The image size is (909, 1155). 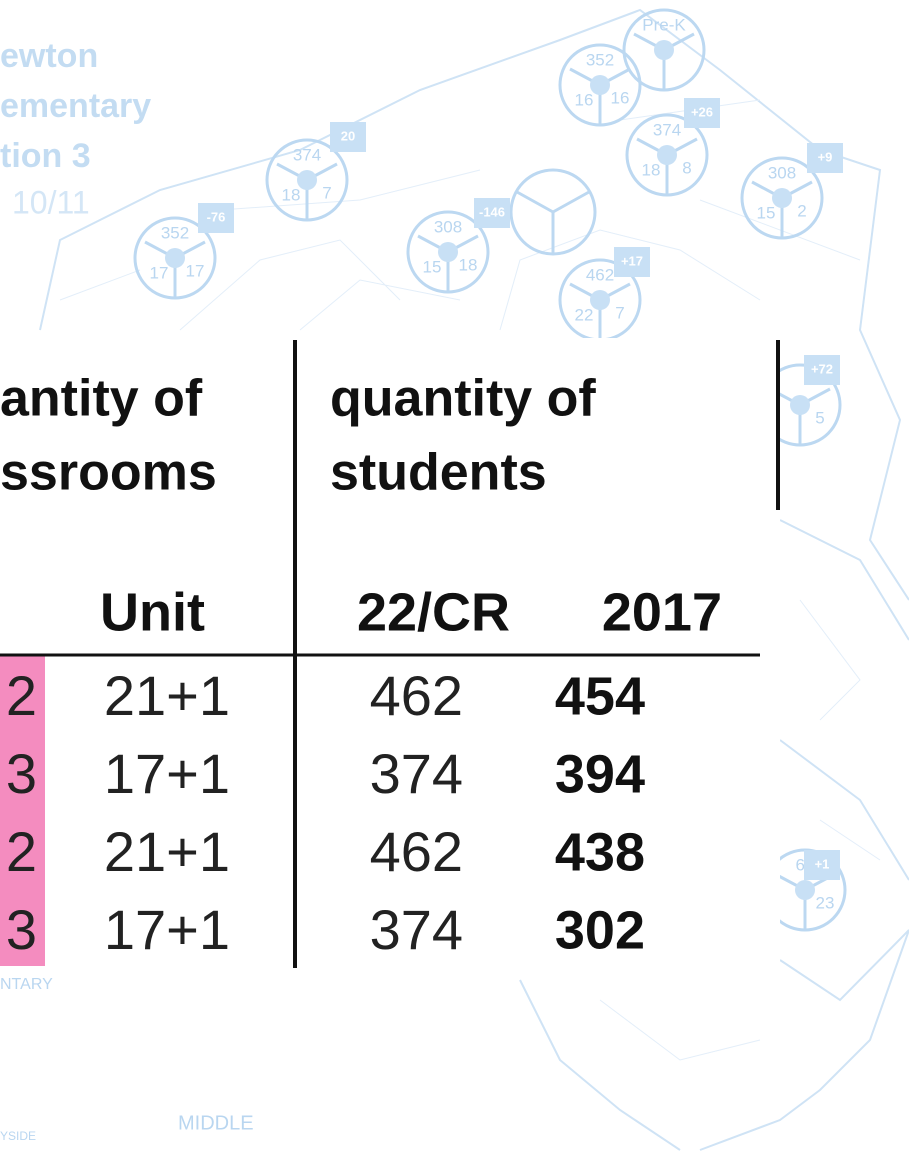 I want to click on sub-header: Unit, so click(x=152, y=612).